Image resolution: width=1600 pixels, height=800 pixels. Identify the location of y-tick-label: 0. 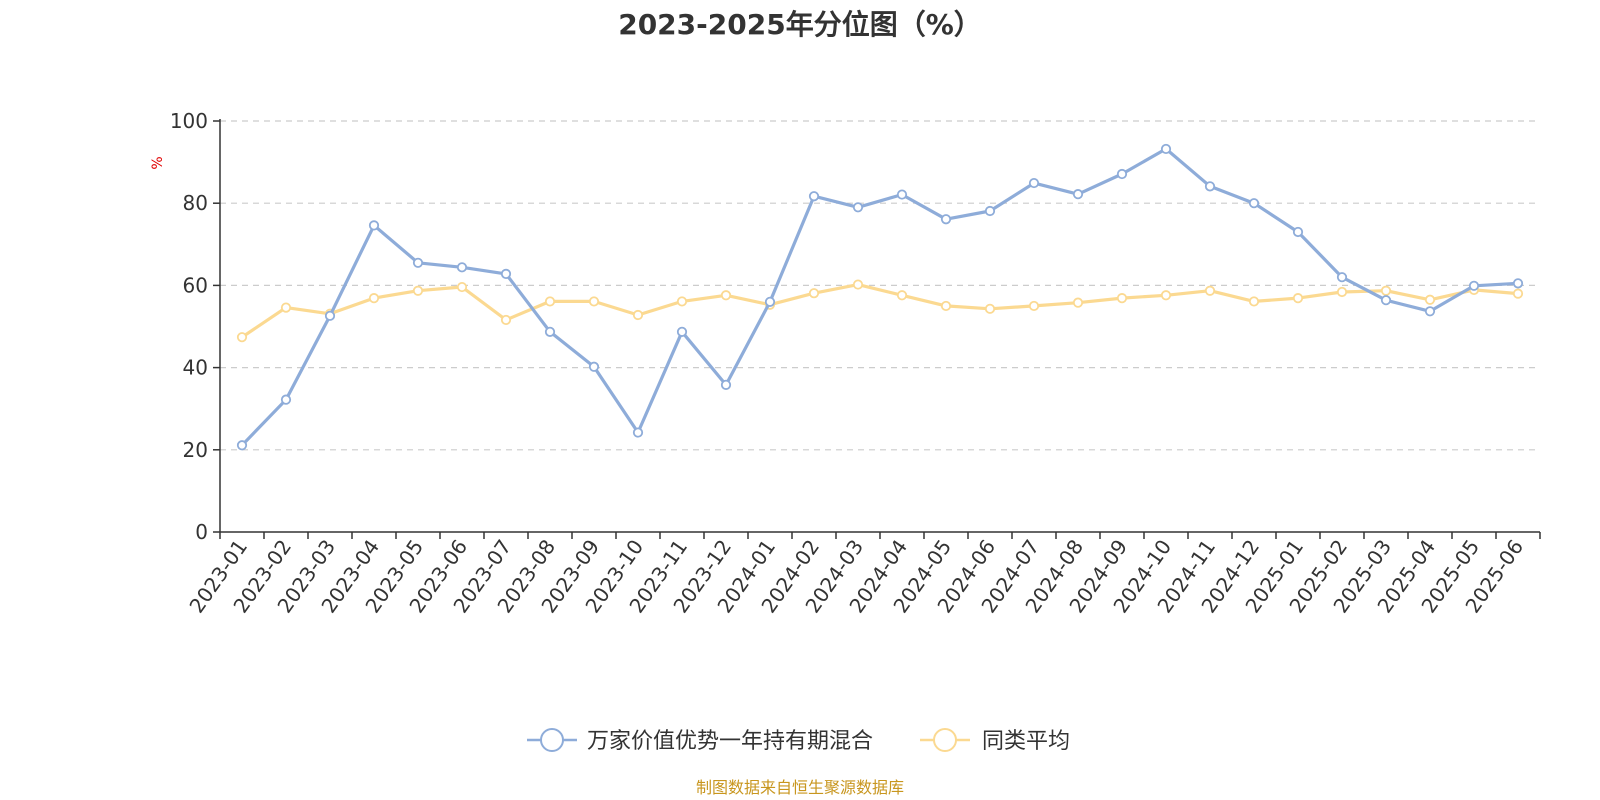
(201, 532).